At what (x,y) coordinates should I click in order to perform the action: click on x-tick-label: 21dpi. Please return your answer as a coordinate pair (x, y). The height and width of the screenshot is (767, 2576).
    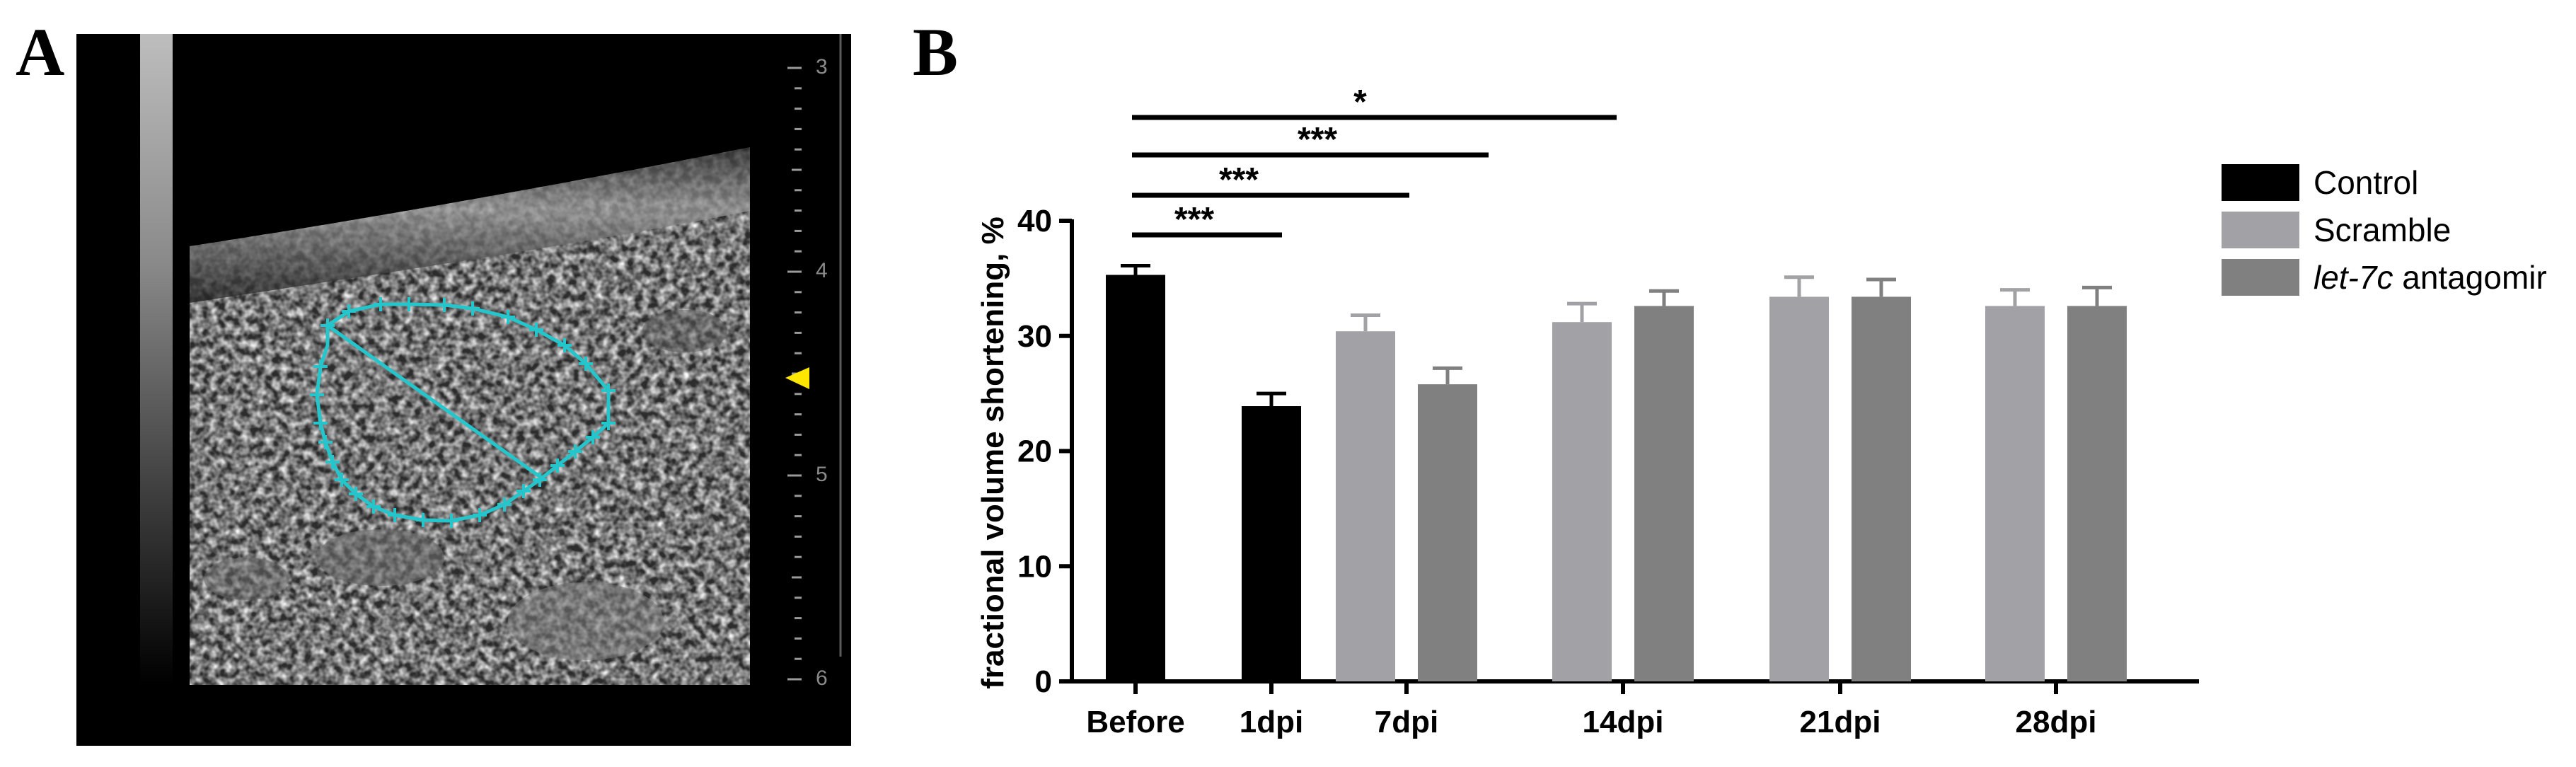
    Looking at the image, I should click on (1840, 722).